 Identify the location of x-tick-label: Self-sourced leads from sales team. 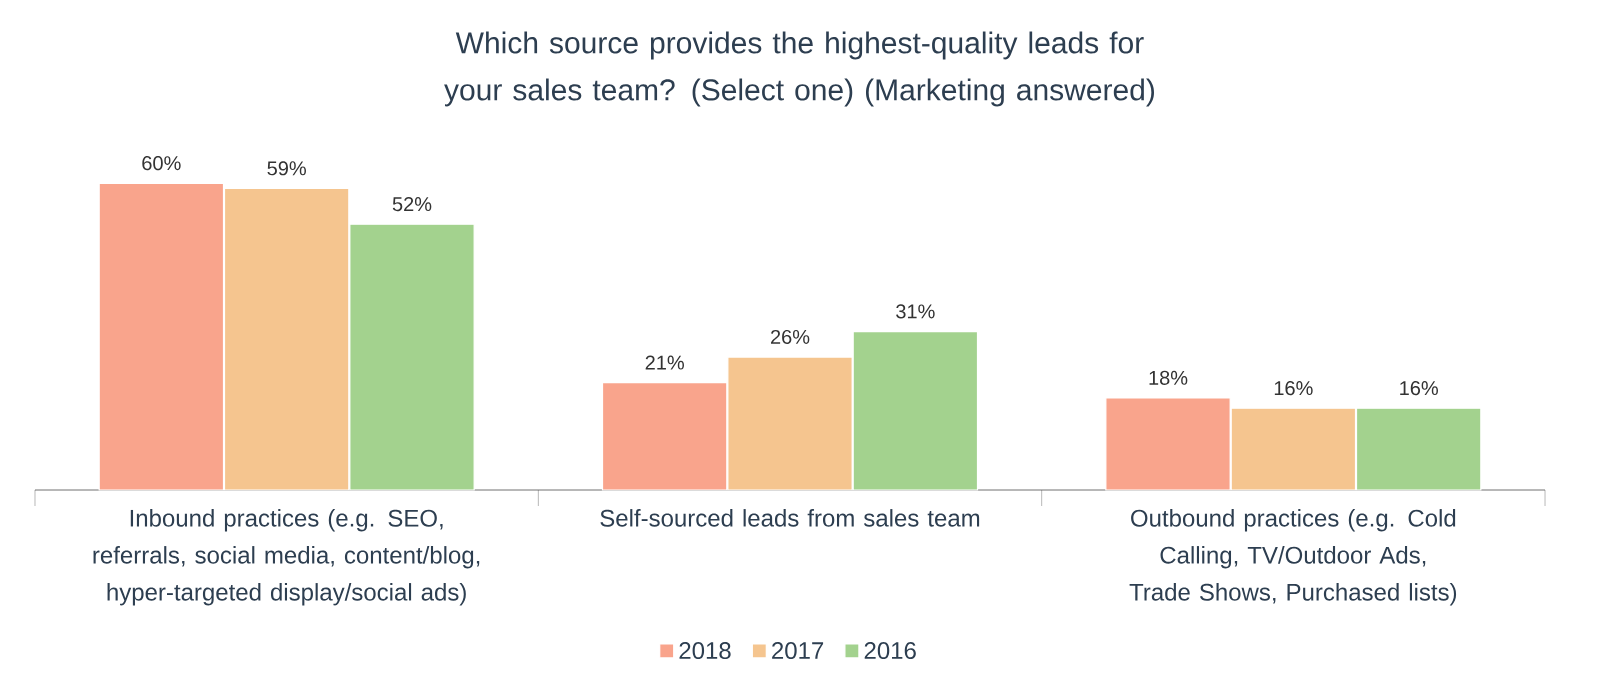
(790, 518).